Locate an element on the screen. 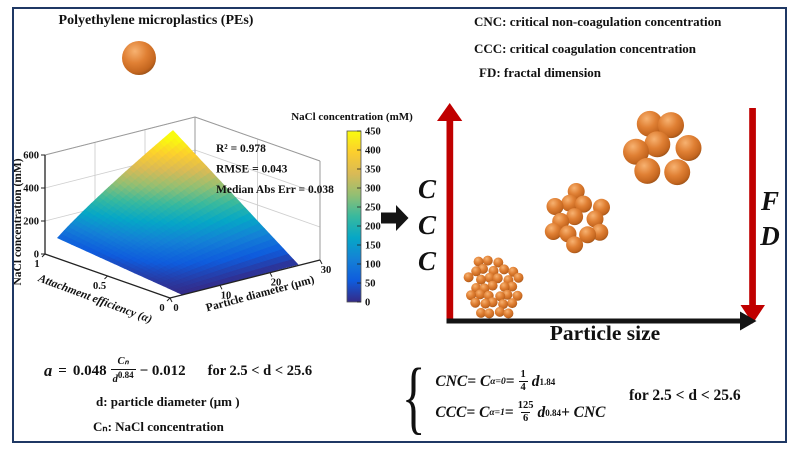 The height and width of the screenshot is (449, 798). eq-condition: for 2.5 < d < 25.6 is located at coordinates (260, 370).